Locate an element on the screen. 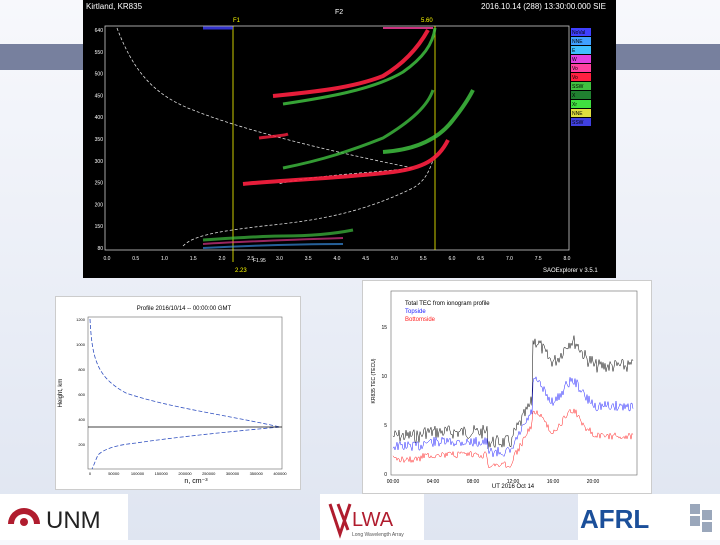 The image size is (720, 545). profile-xlabel: n, cm⁻³ is located at coordinates (196, 481).